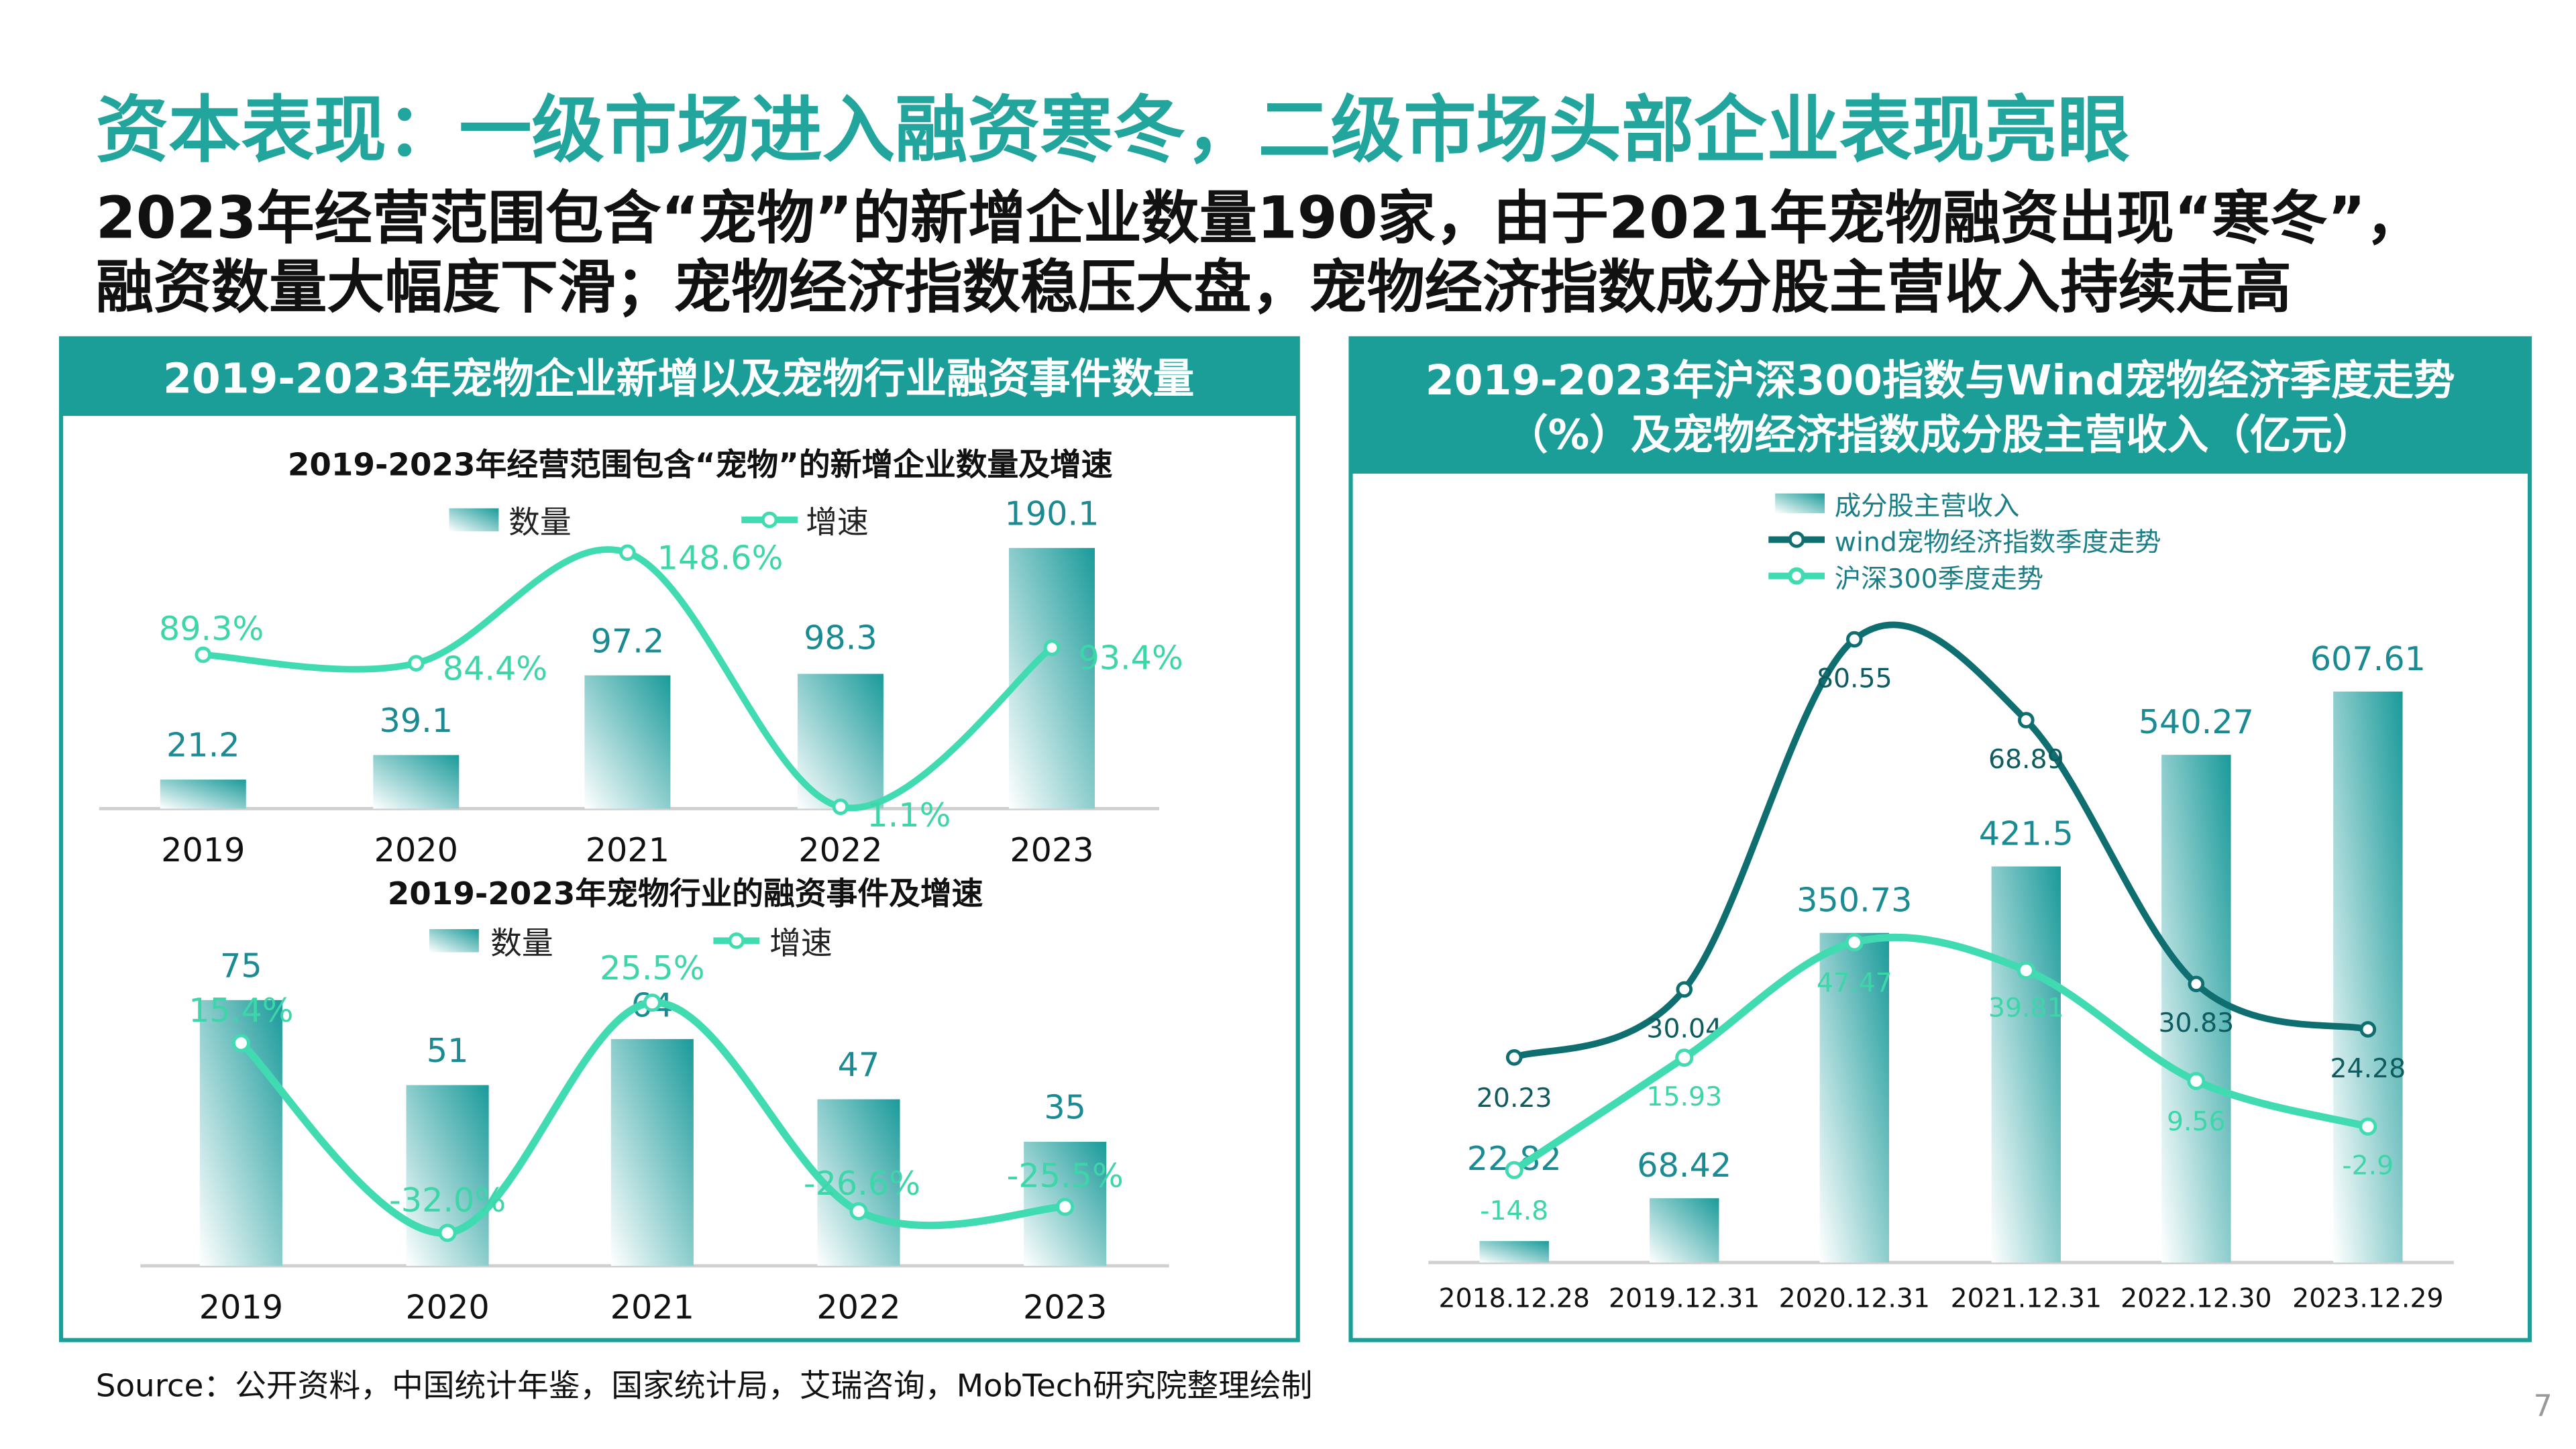 Image resolution: width=2576 pixels, height=1449 pixels. What do you see at coordinates (416, 849) in the screenshot?
I see `chart1-x-tick: 2020` at bounding box center [416, 849].